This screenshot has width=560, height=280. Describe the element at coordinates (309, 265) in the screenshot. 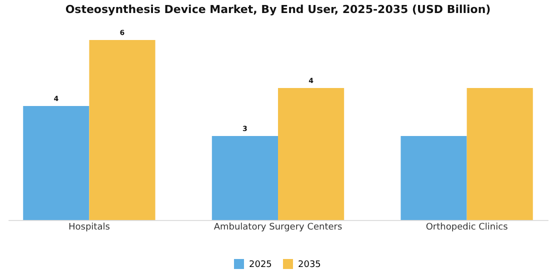

I see `legend-label: 2035` at that location.